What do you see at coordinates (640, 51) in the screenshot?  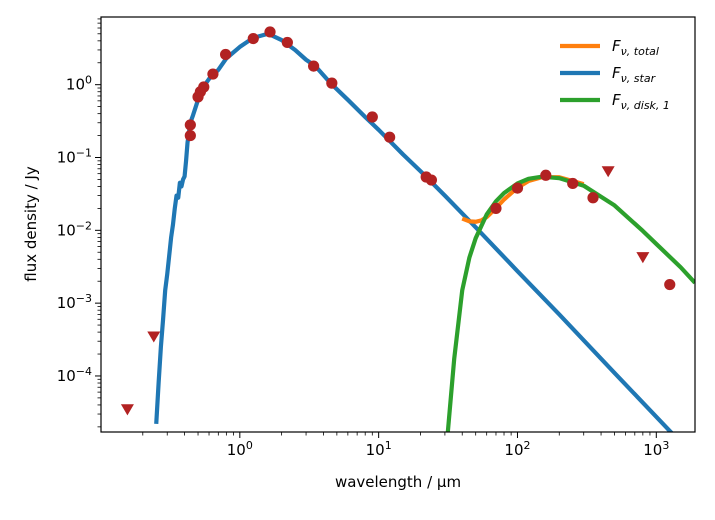 I see `legend-subscript: ν, total` at bounding box center [640, 51].